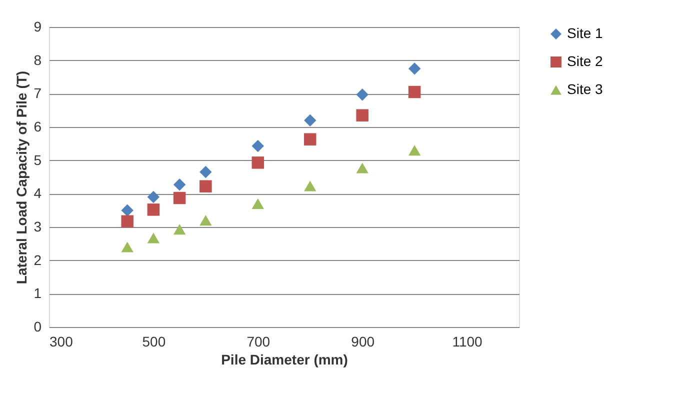  Describe the element at coordinates (585, 33) in the screenshot. I see `legend-label: Site 1` at that location.